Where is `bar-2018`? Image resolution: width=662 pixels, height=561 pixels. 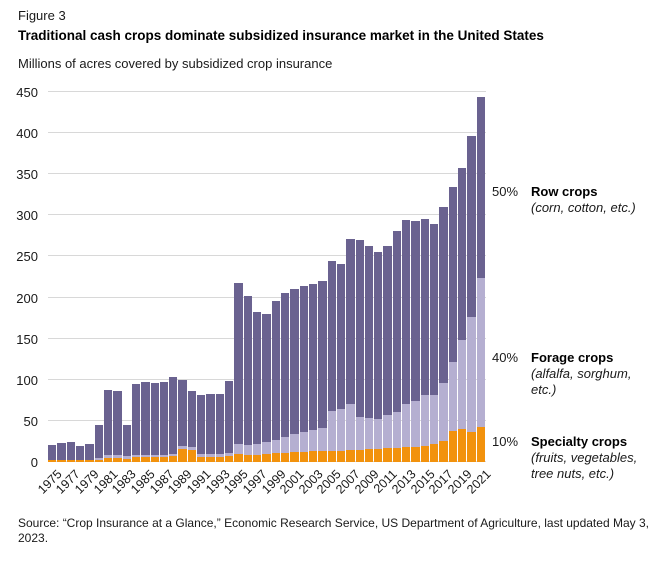 bar-2018 is located at coordinates (453, 324).